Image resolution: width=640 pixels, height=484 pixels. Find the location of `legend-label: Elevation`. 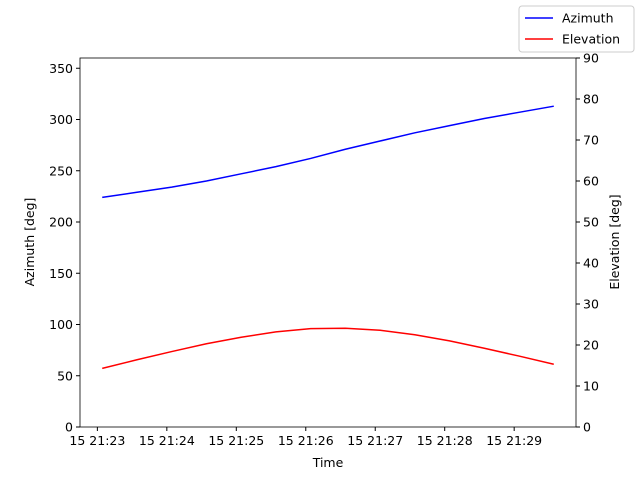

legend-label: Elevation is located at coordinates (591, 39).